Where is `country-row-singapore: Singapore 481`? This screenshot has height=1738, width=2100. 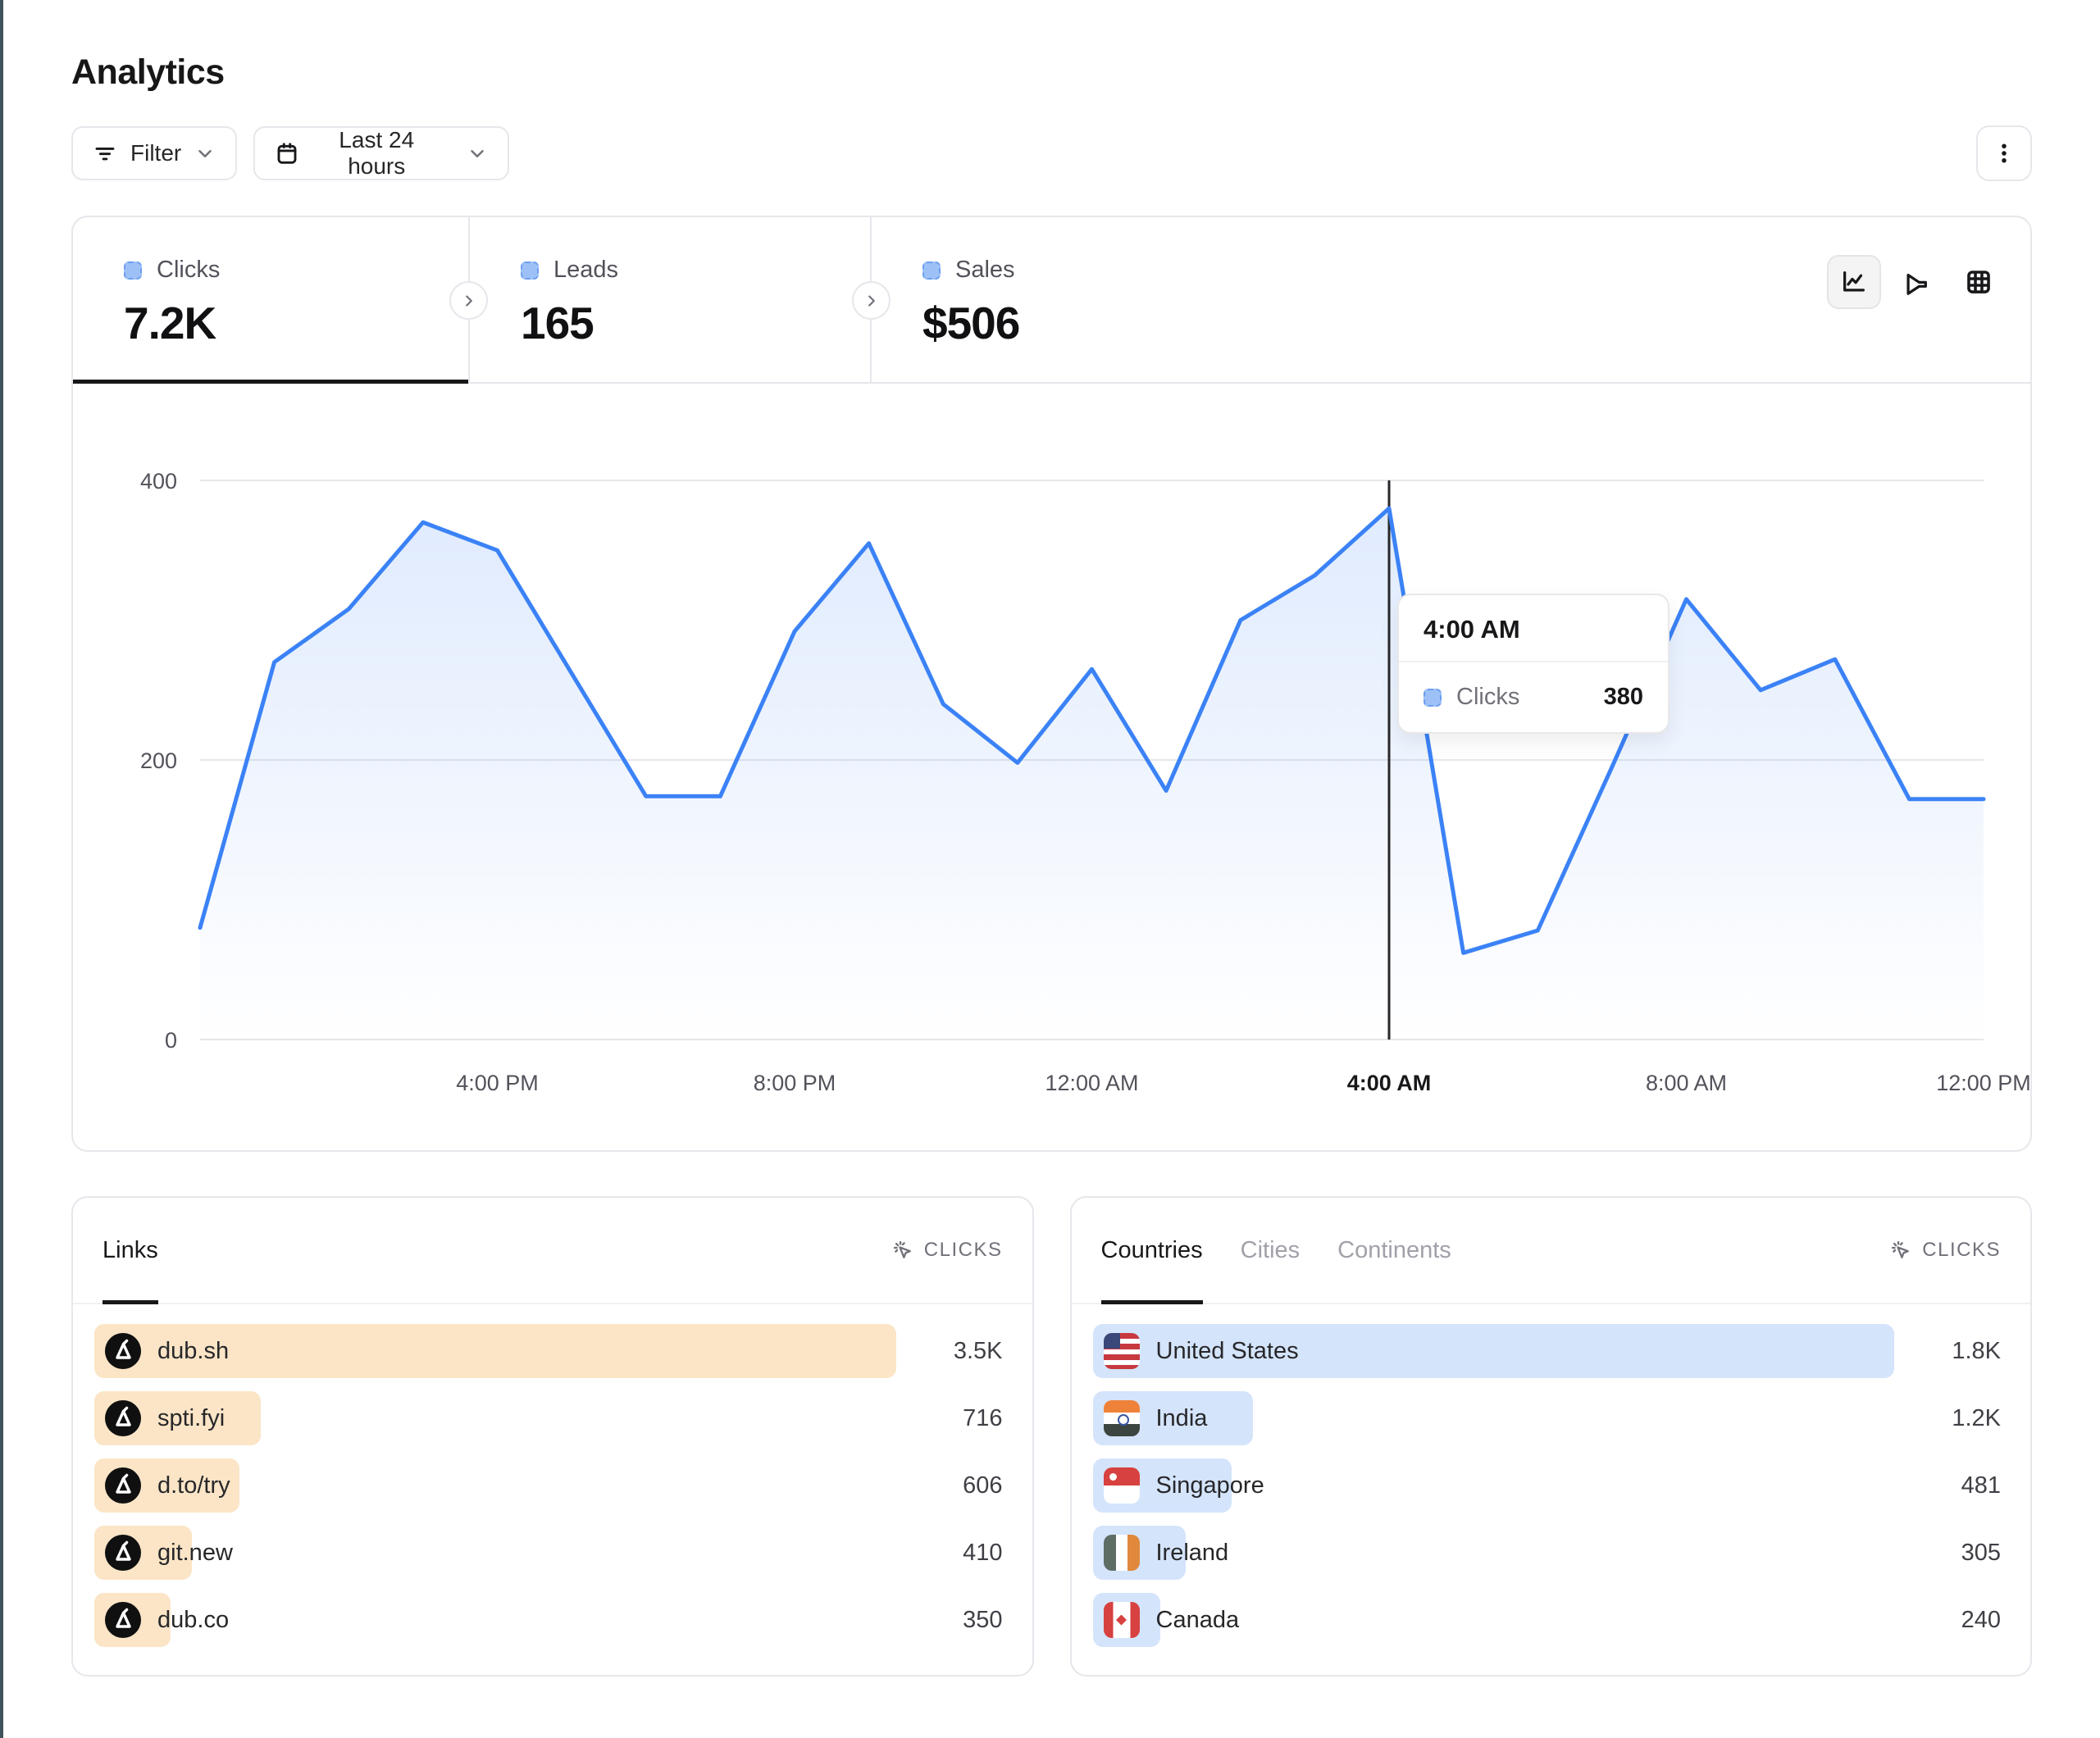 country-row-singapore: Singapore 481 is located at coordinates (1546, 1485).